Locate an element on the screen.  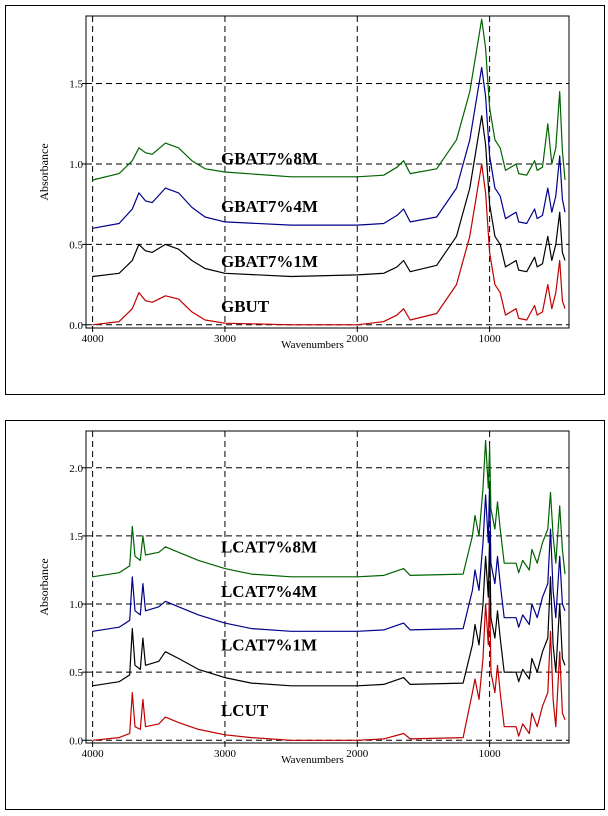
series-label: LCAT7%1M is located at coordinates (269, 644).